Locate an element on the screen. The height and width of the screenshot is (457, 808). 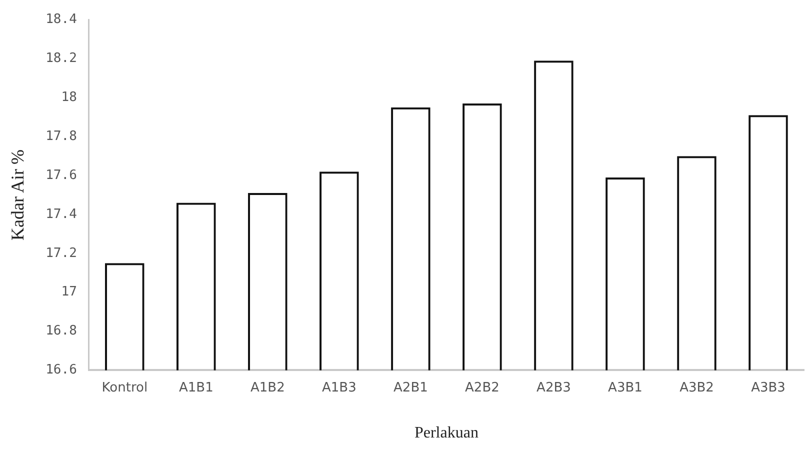
y-tick-label: 16.8 is located at coordinates (61, 331).